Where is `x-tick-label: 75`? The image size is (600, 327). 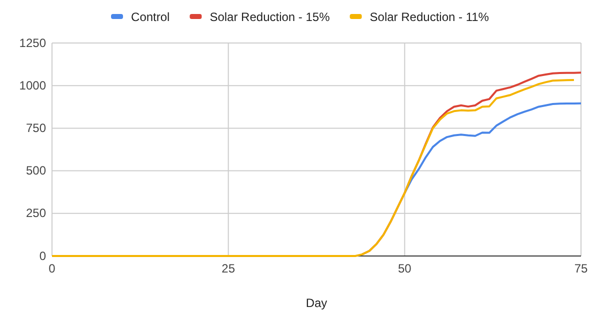
x-tick-label: 75 is located at coordinates (581, 269).